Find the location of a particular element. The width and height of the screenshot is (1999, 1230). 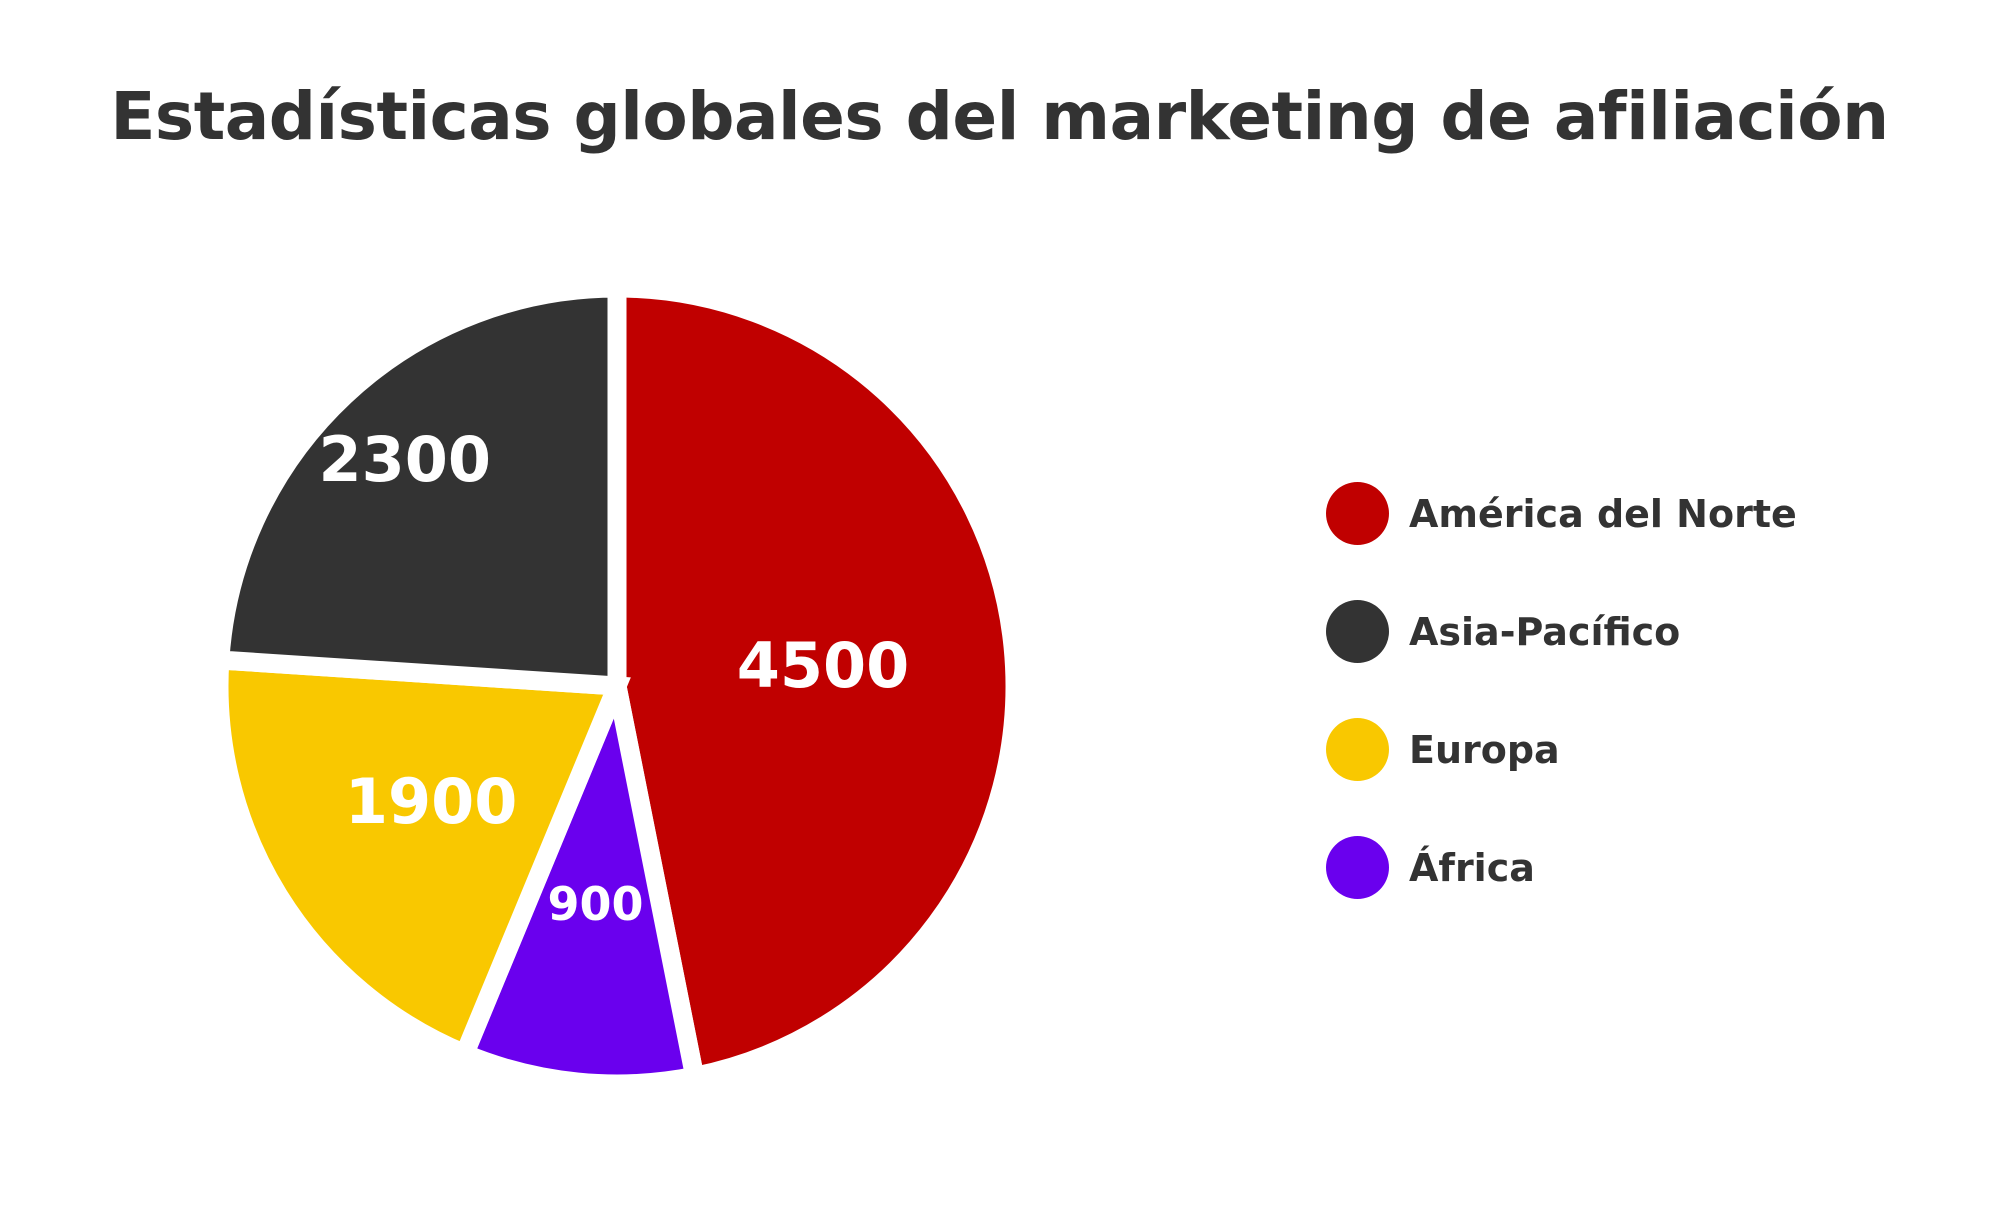

legend-item-asia-pacifico: Asia-Pacífico is located at coordinates (1561, 631).